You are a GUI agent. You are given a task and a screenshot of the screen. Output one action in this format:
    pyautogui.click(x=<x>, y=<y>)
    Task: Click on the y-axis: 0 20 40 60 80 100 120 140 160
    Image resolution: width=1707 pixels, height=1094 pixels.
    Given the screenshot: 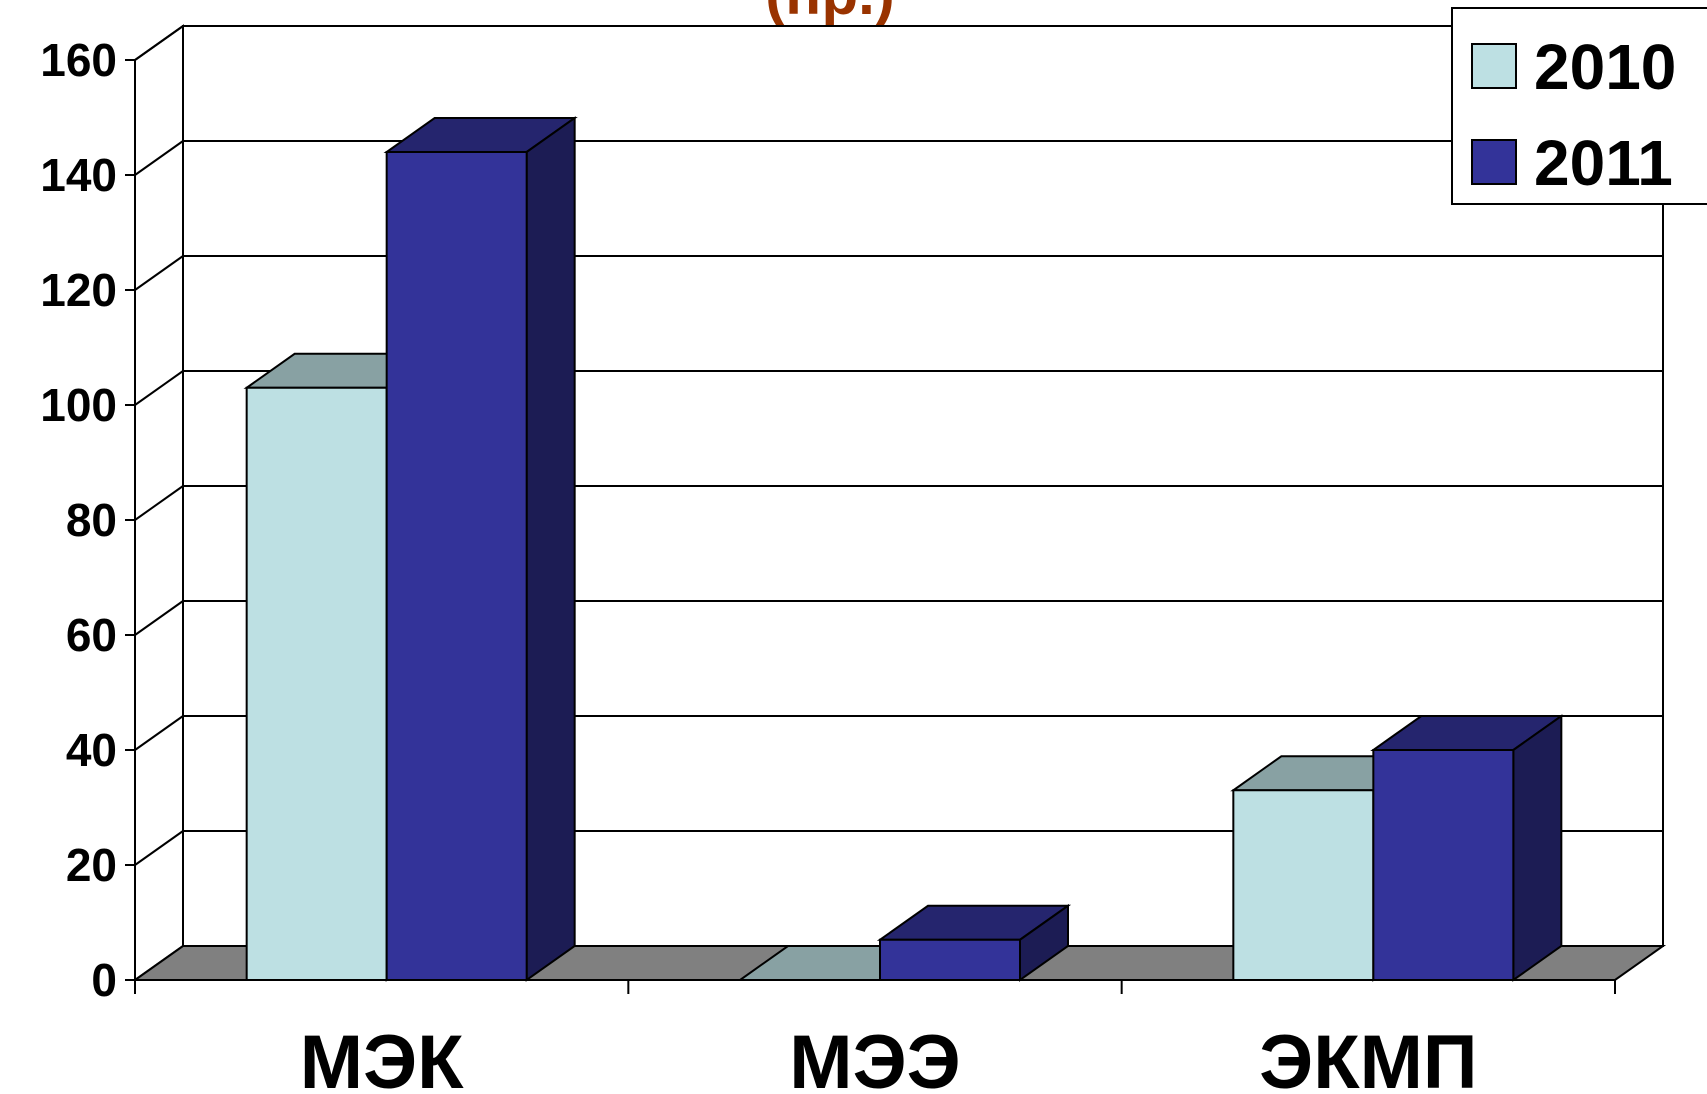 What is the action you would take?
    pyautogui.click(x=88, y=520)
    